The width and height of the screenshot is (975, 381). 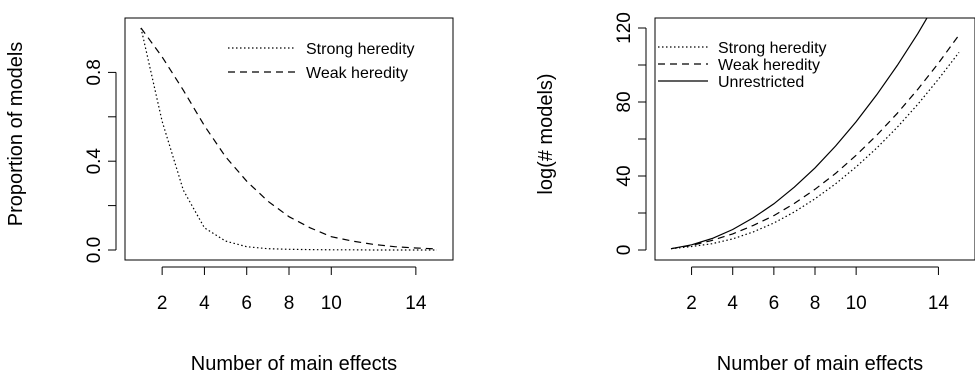 What do you see at coordinates (546, 133) in the screenshot?
I see `y-axis-title: log(# models)` at bounding box center [546, 133].